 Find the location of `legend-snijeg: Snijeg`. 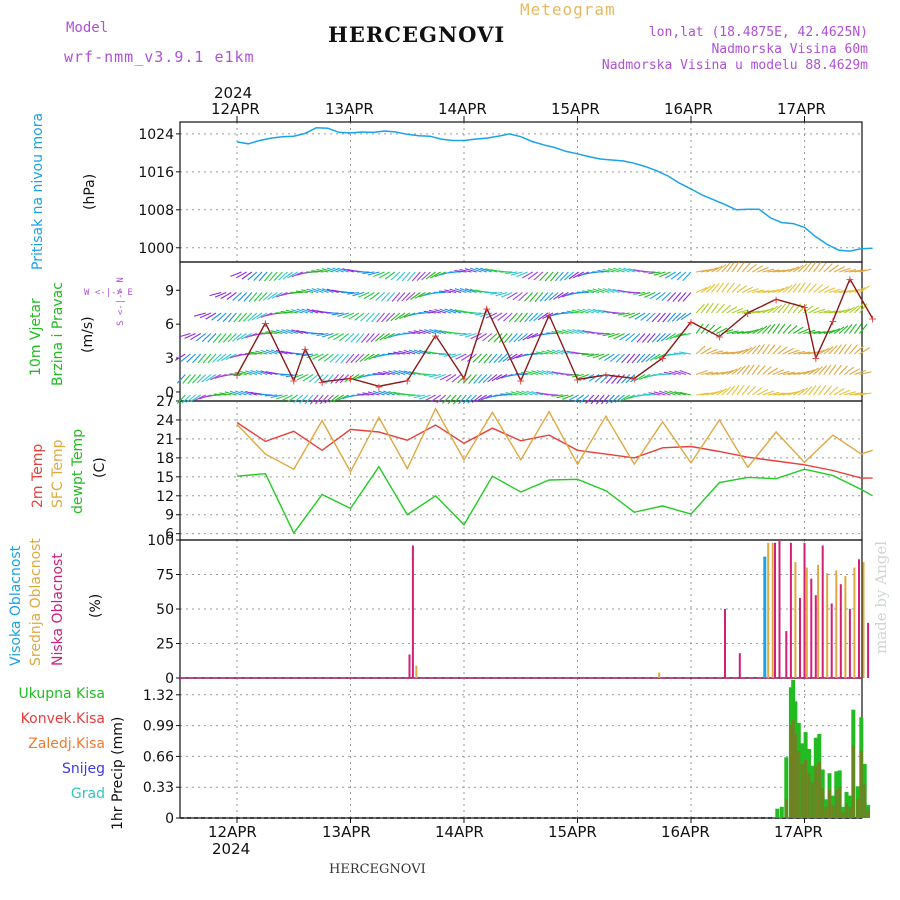

legend-snijeg: Snijeg is located at coordinates (83, 769).